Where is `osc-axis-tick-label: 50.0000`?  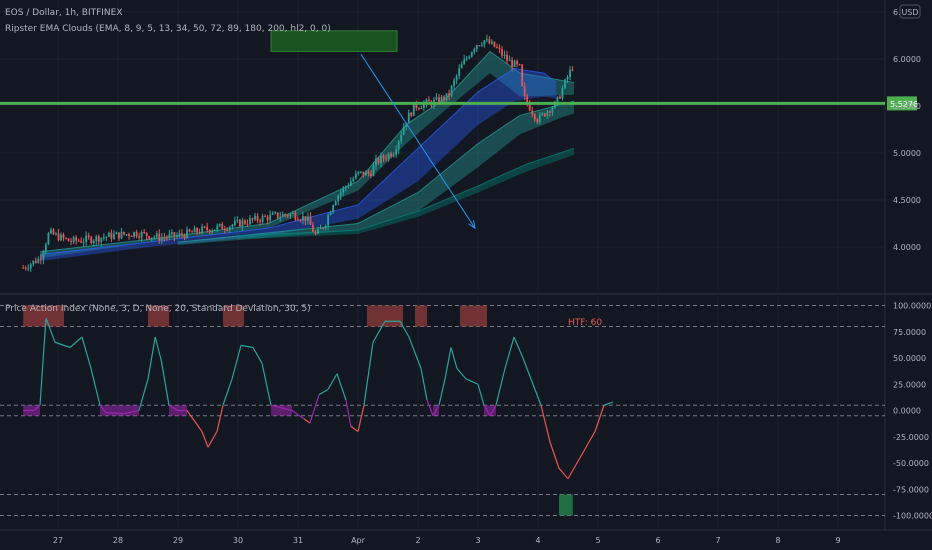
osc-axis-tick-label: 50.0000 is located at coordinates (909, 358).